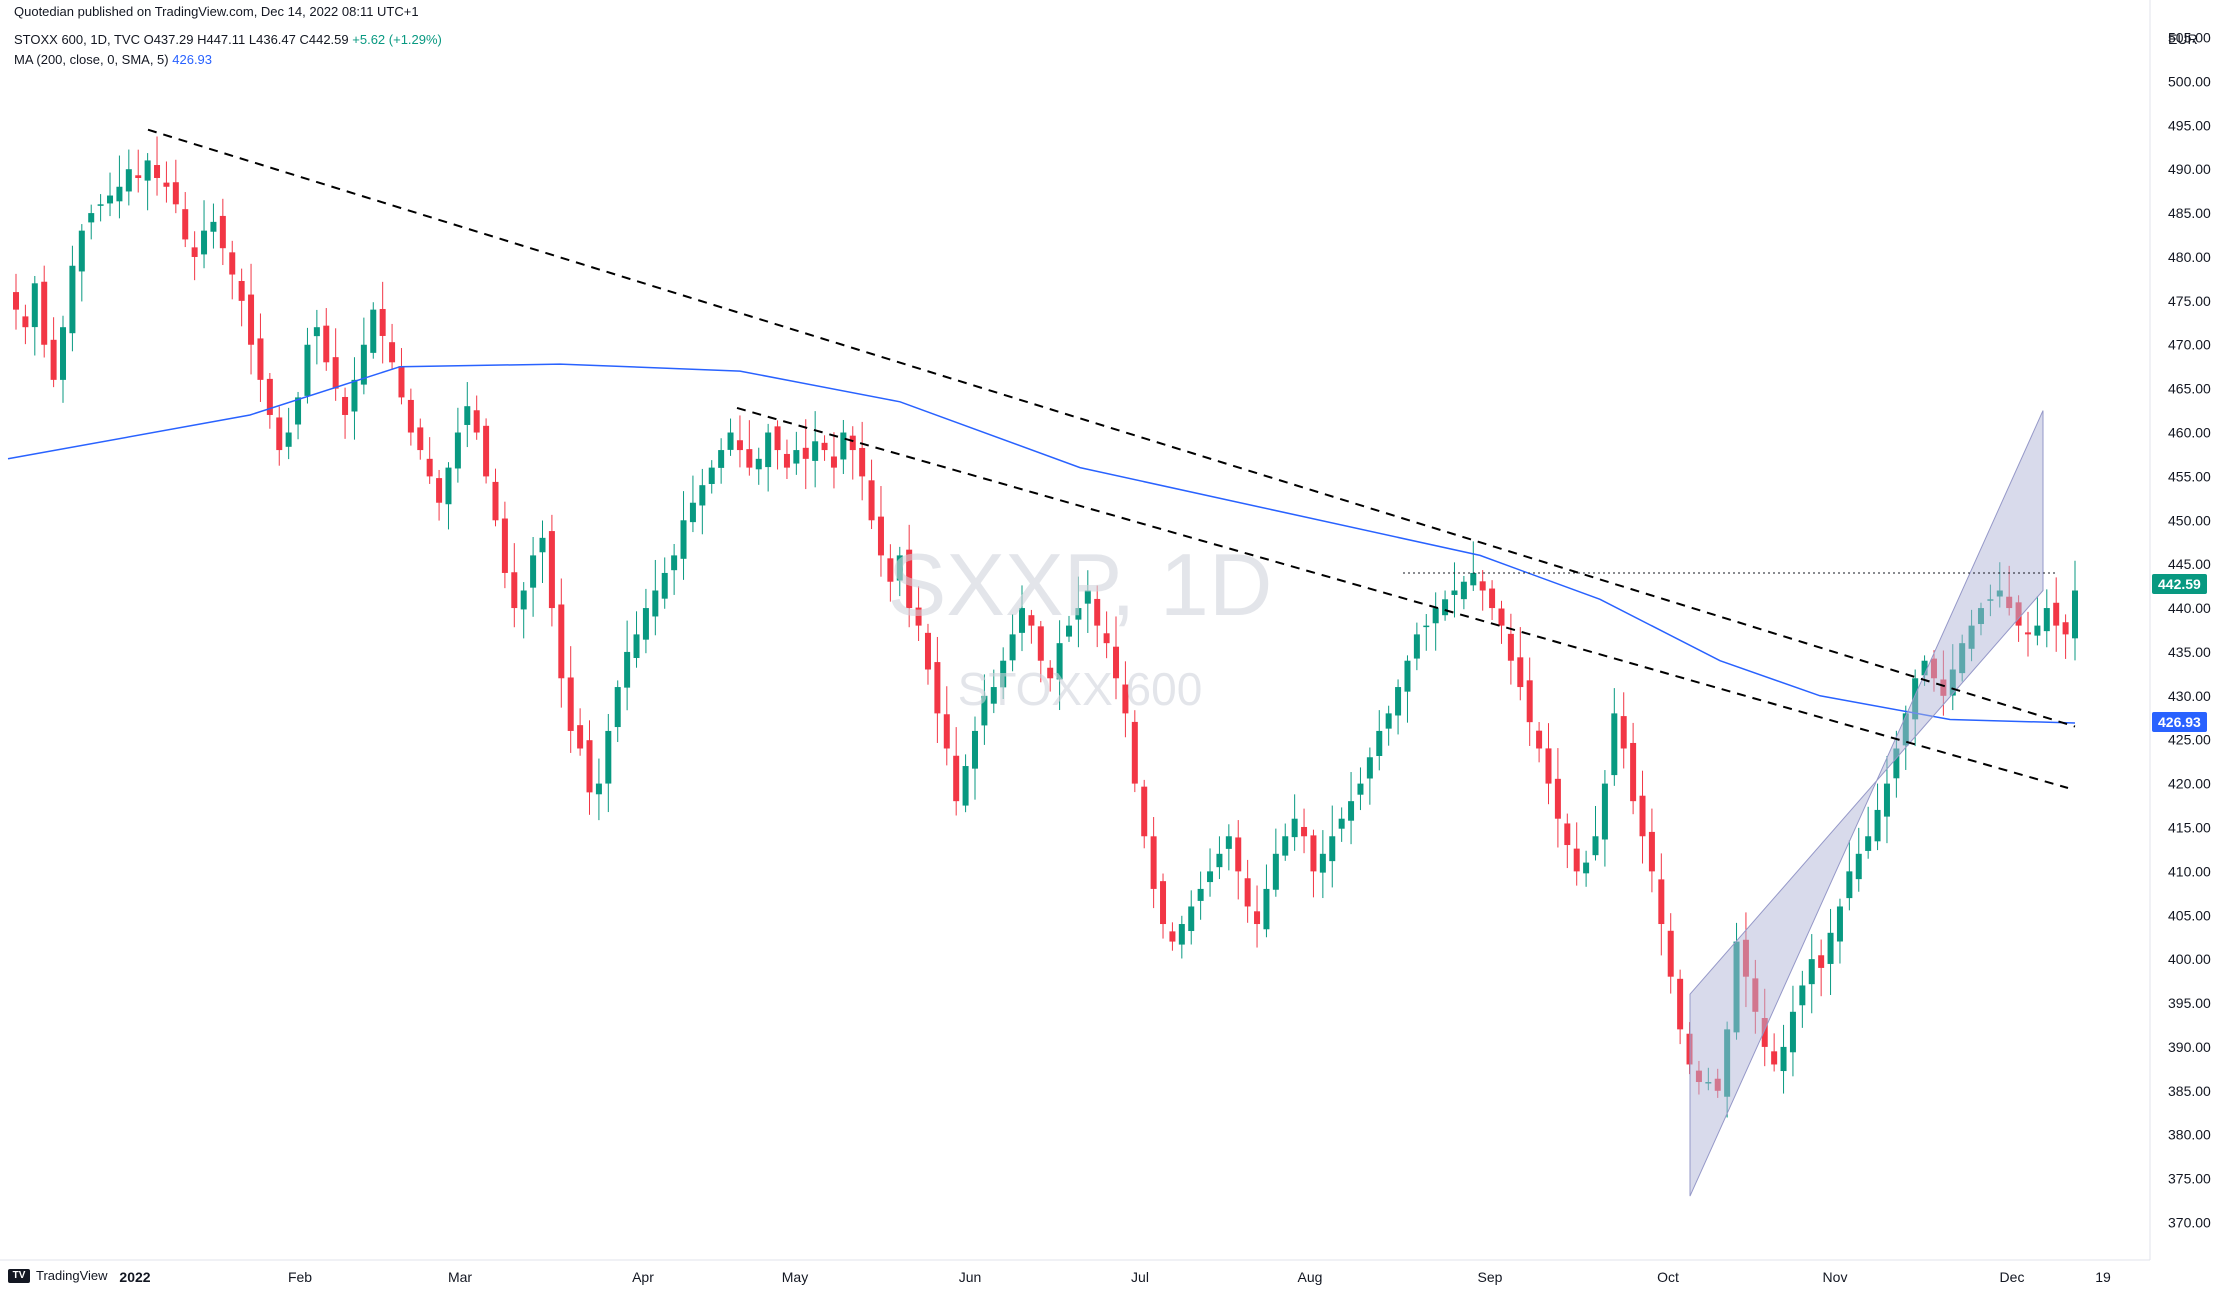 This screenshot has width=2229, height=1302. Describe the element at coordinates (1490, 1277) in the screenshot. I see `x-tick-label: Sep` at that location.